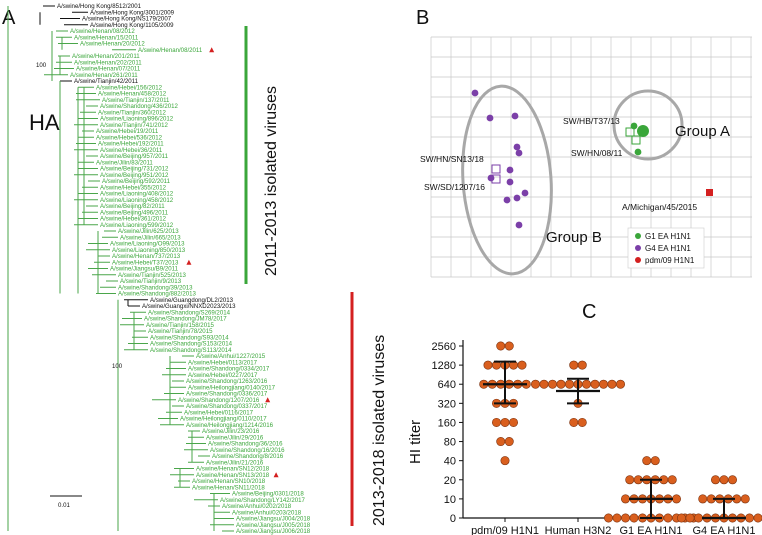 Image resolution: width=762 pixels, height=535 pixels. Describe the element at coordinates (227, 394) in the screenshot. I see `tree-leaf-label: A/swine/Shandong/0336/2017` at that location.